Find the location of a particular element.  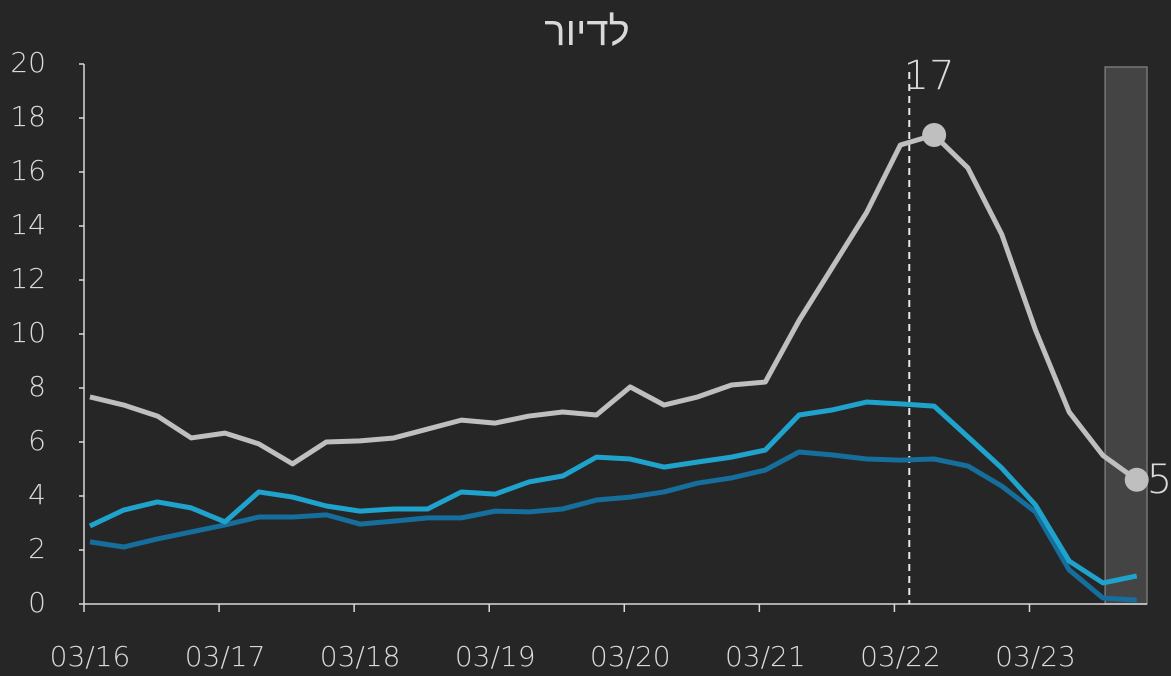

y-tick-label: 0 is located at coordinates (37, 602).